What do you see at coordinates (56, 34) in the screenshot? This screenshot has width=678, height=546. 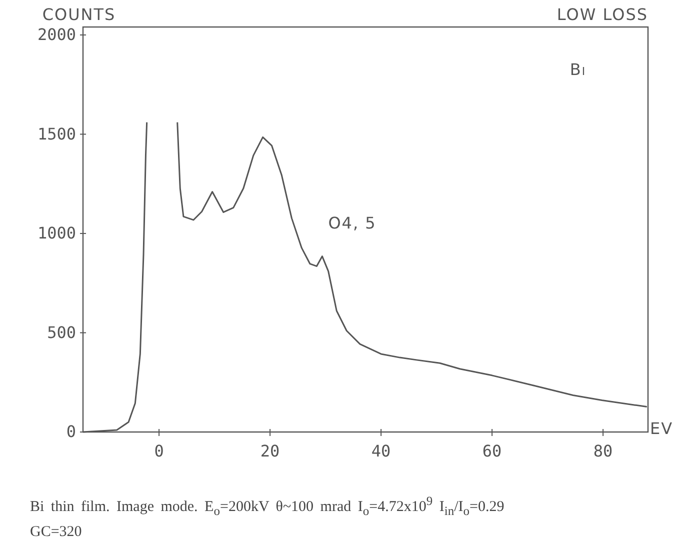 I see `y-tick-label: 2000` at bounding box center [56, 34].